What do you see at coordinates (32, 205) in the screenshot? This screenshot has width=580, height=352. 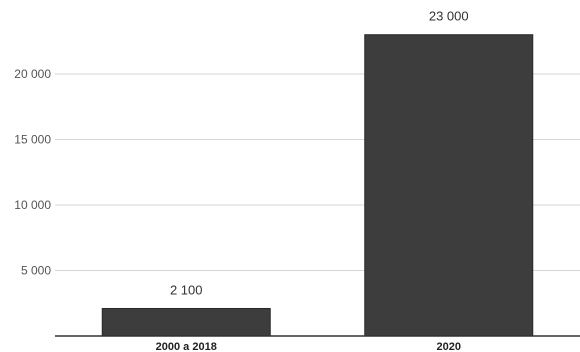 I see `y-tick-label: 10 000` at bounding box center [32, 205].